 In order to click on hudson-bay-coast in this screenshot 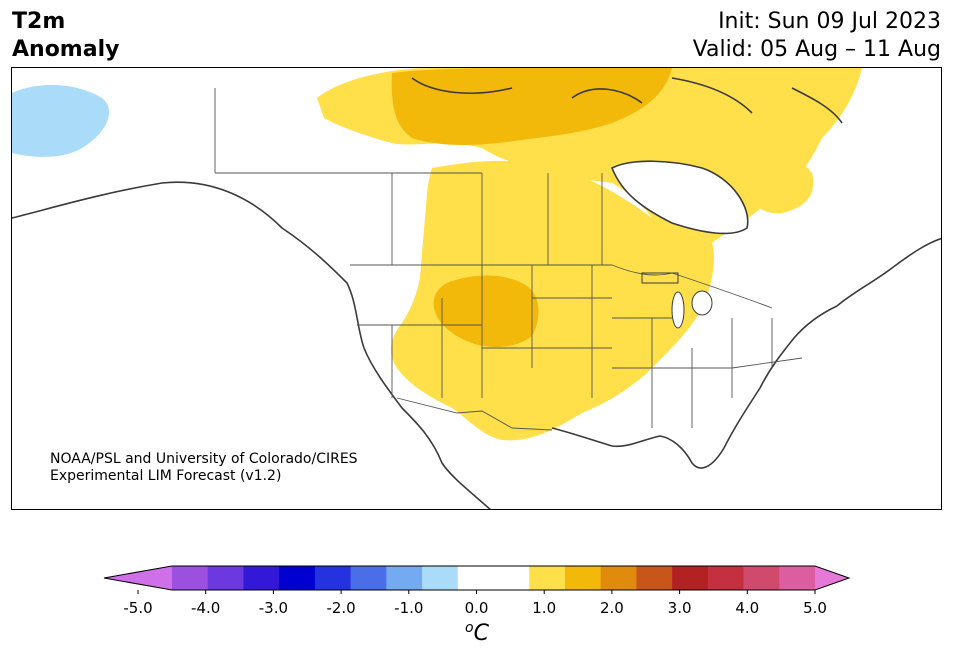, I will do `click(679, 197)`.